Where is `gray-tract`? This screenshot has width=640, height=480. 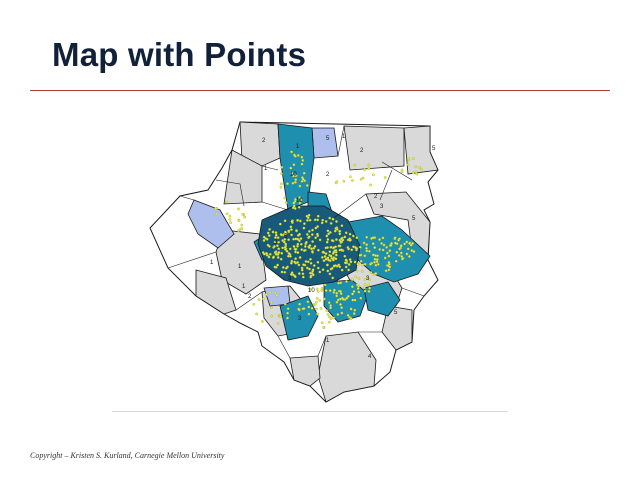
gray-tract is located at coordinates (260, 144).